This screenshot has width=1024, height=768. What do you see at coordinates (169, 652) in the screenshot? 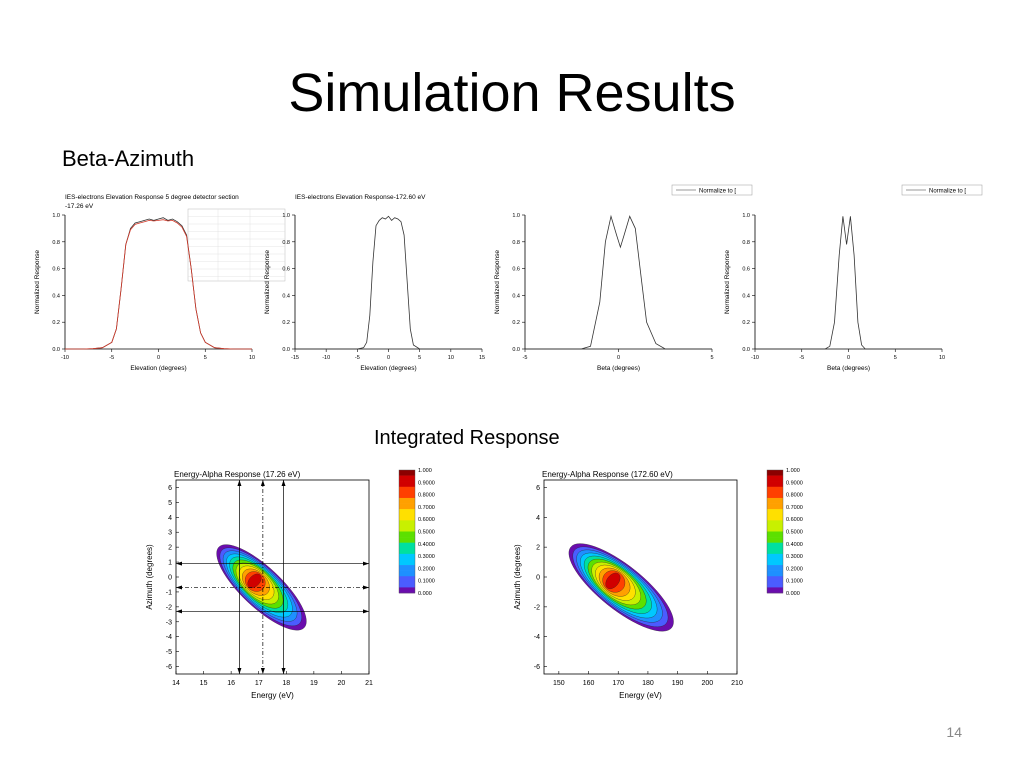
I see `y-tick-label: -5` at bounding box center [169, 652].